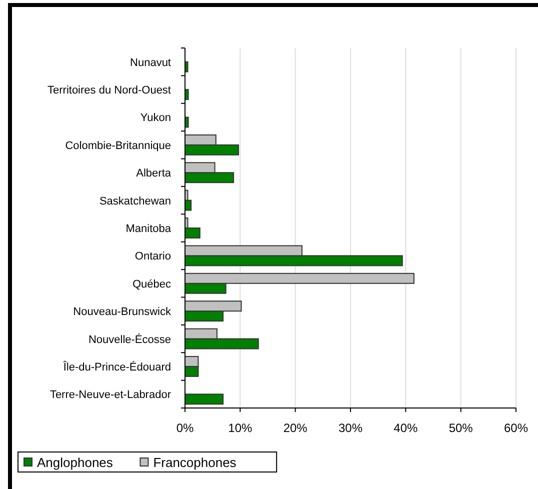 This screenshot has width=538, height=489. What do you see at coordinates (240, 428) in the screenshot?
I see `x-tick-label: 10%` at bounding box center [240, 428].